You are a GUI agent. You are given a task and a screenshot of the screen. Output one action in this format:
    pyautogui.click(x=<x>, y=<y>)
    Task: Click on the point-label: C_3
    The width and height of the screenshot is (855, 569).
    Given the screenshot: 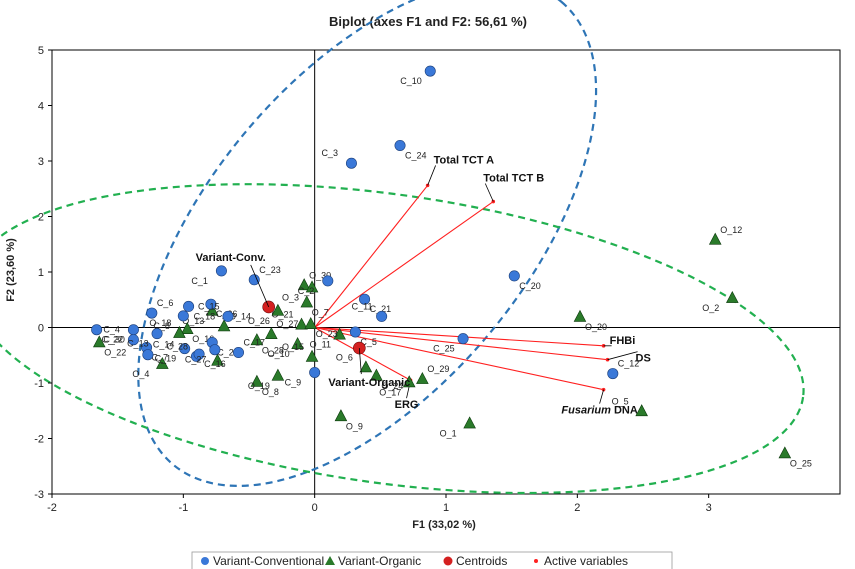 What is the action you would take?
    pyautogui.click(x=329, y=153)
    